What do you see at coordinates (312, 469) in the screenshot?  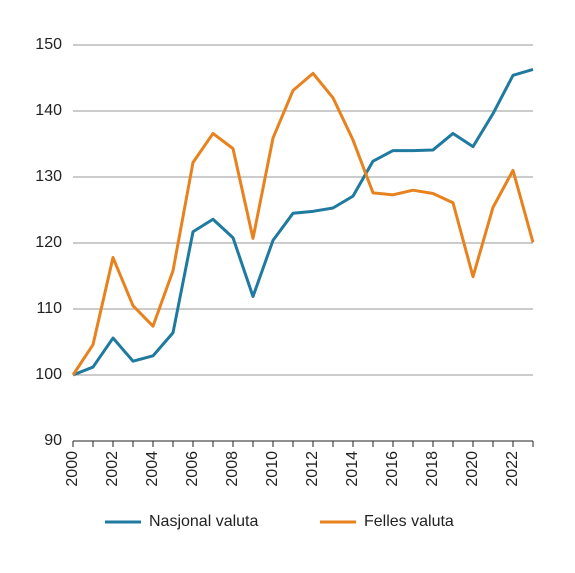 I see `x-tick-label: 2012` at bounding box center [312, 469].